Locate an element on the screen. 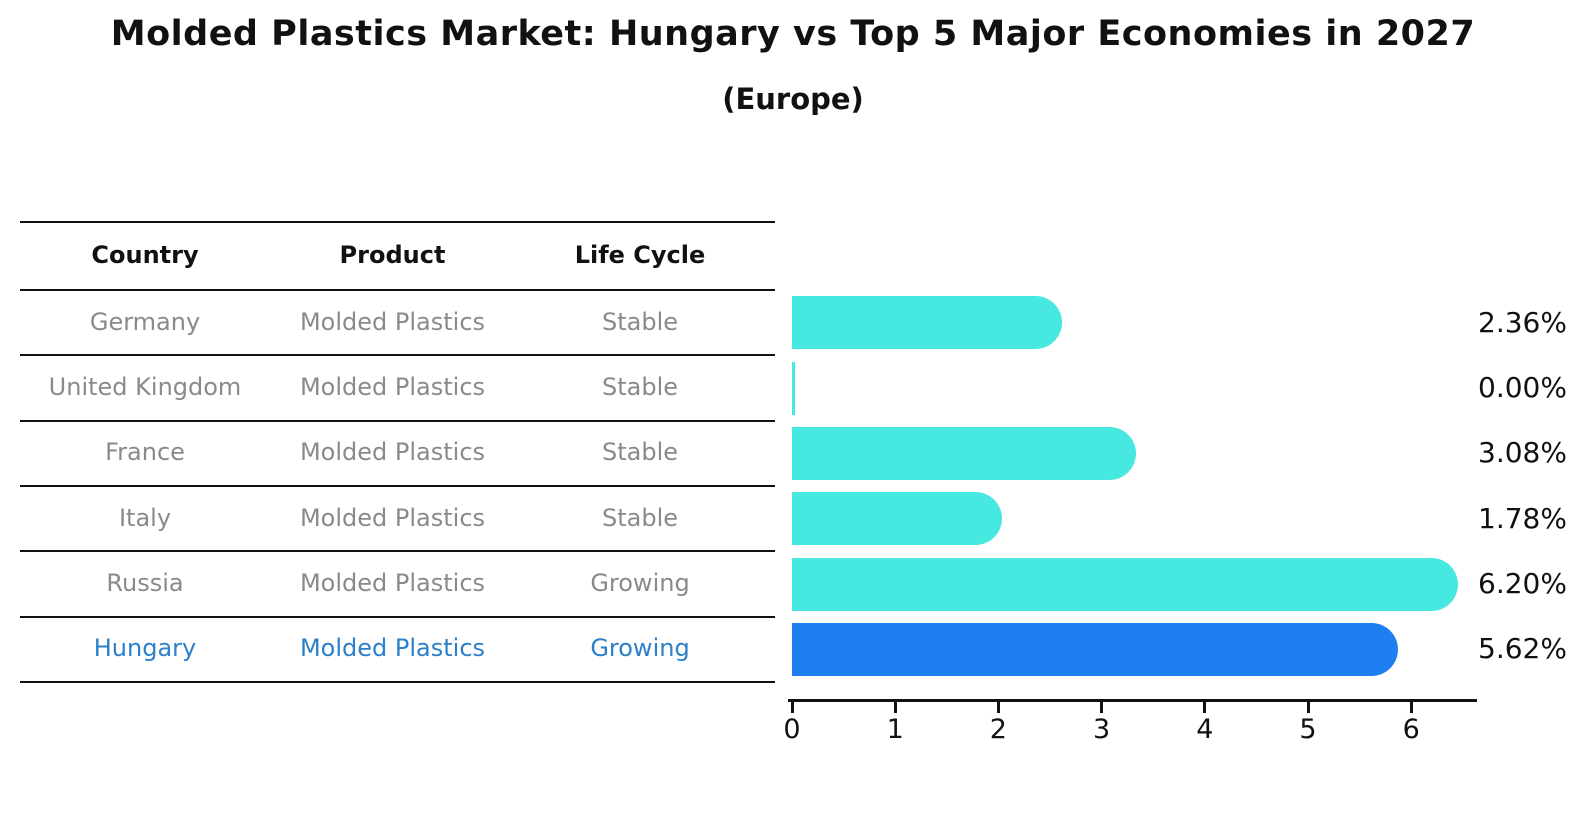 The height and width of the screenshot is (823, 1586). bar-russia is located at coordinates (1125, 584).